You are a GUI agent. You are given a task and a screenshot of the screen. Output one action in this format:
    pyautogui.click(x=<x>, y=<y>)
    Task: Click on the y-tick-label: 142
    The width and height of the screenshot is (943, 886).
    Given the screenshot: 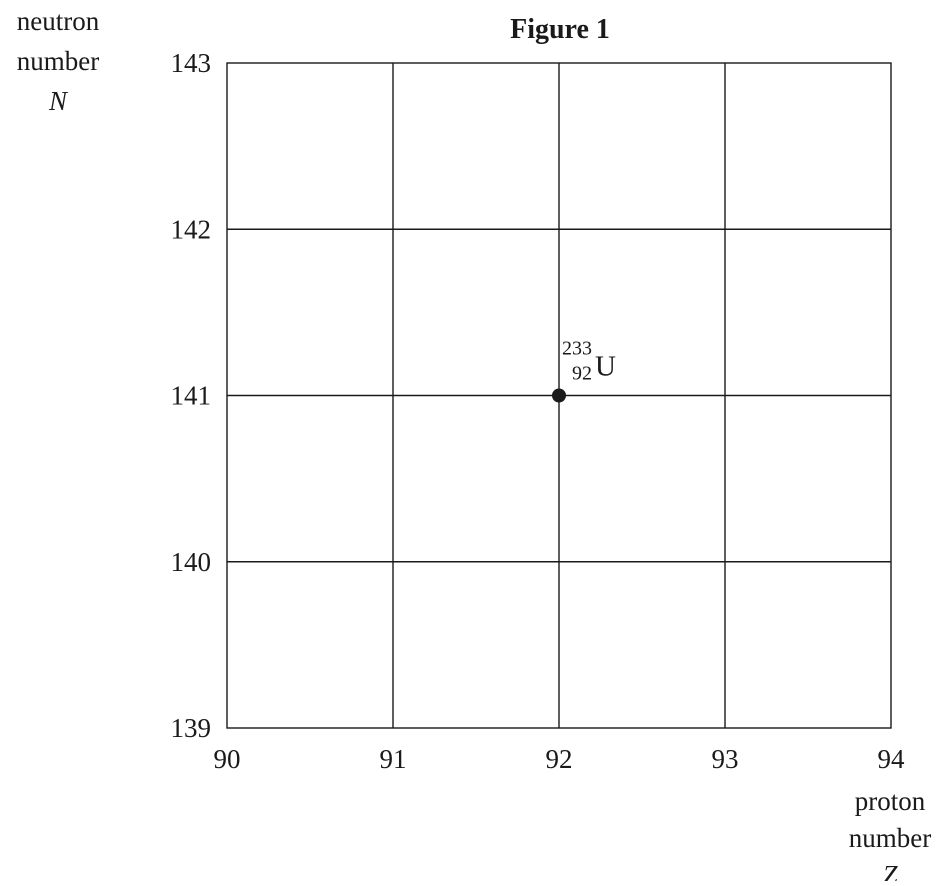 What is the action you would take?
    pyautogui.click(x=191, y=229)
    